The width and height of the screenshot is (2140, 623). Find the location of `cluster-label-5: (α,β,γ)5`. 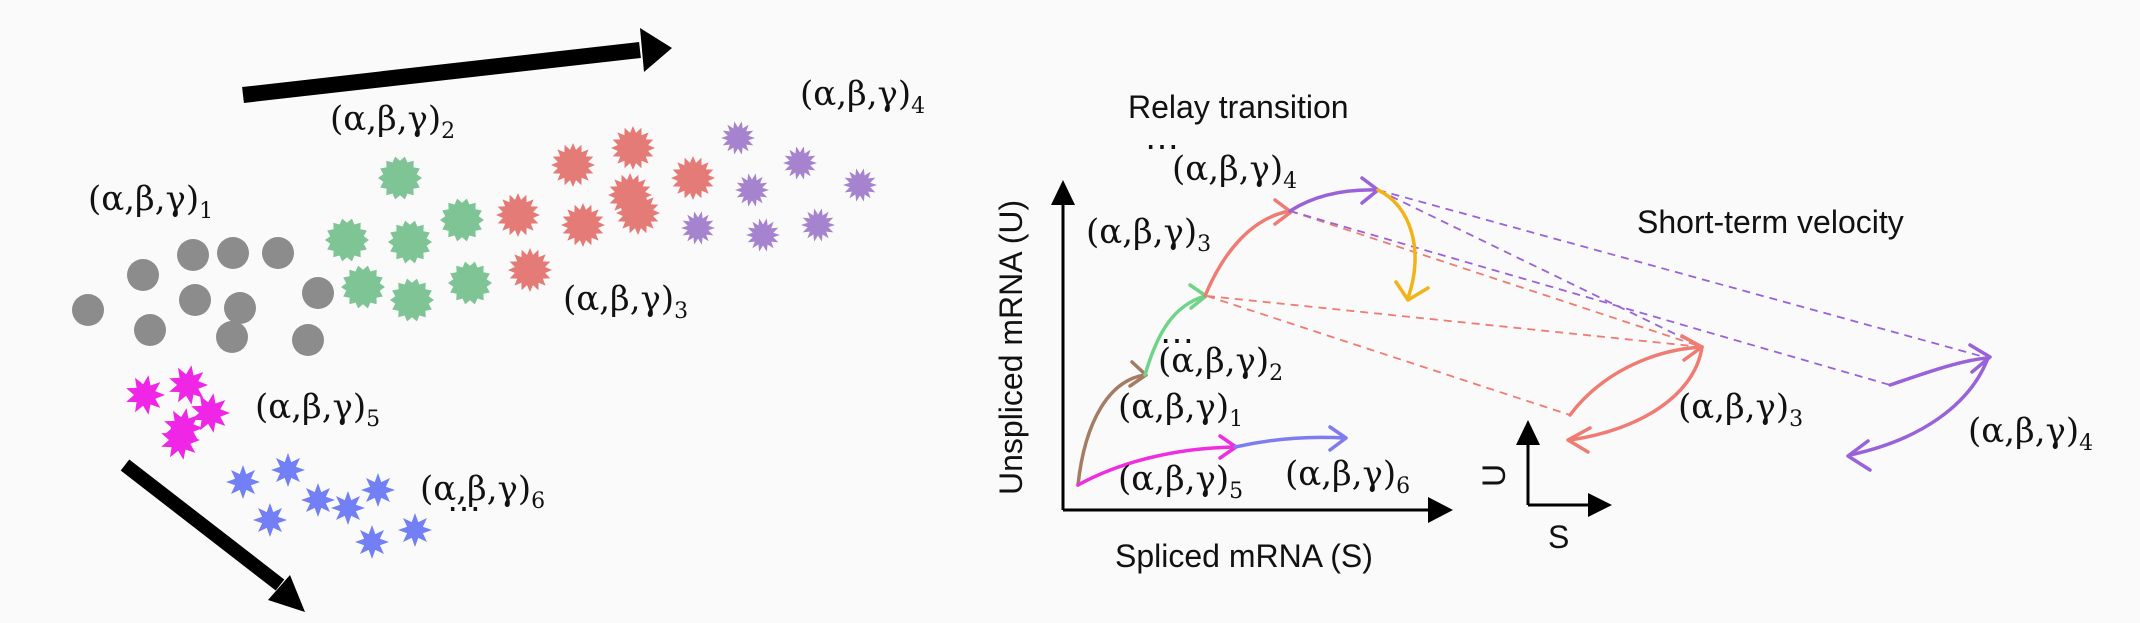

cluster-label-5: (α,β,γ)5 is located at coordinates (317, 409).